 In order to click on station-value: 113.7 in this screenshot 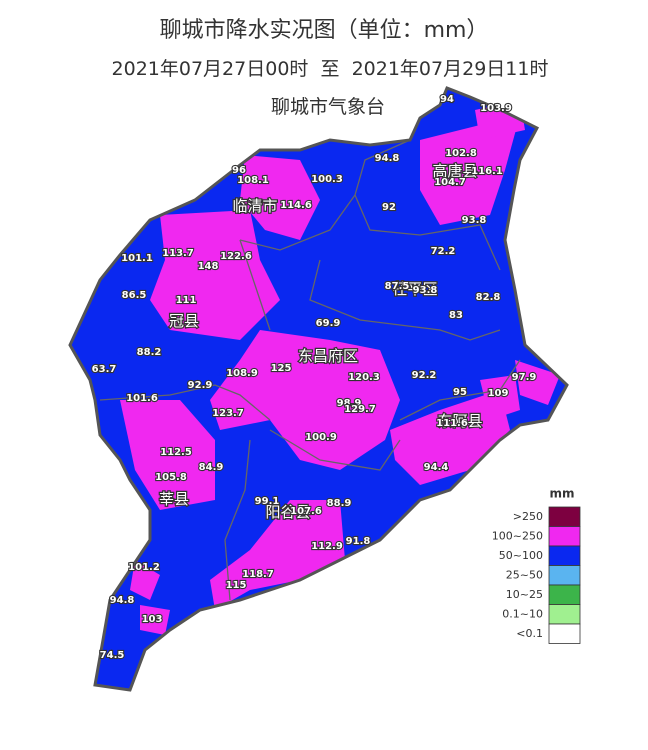, I will do `click(178, 253)`.